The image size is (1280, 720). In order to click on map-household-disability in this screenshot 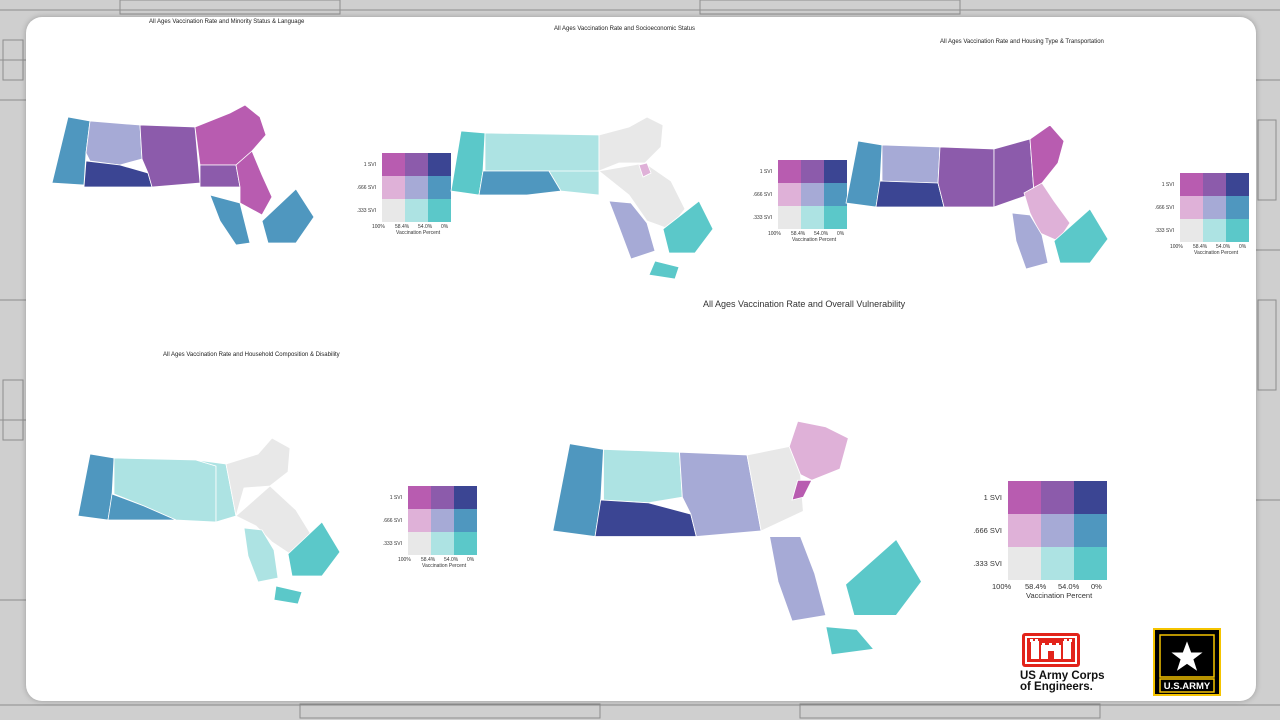, I will do `click(209, 521)`.